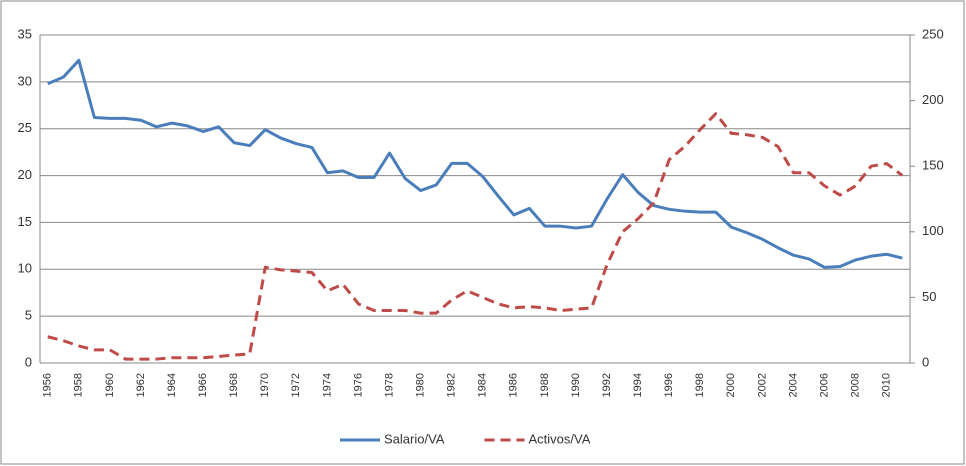 The width and height of the screenshot is (966, 466). Describe the element at coordinates (203, 385) in the screenshot. I see `x-tick-label: 1966` at that location.